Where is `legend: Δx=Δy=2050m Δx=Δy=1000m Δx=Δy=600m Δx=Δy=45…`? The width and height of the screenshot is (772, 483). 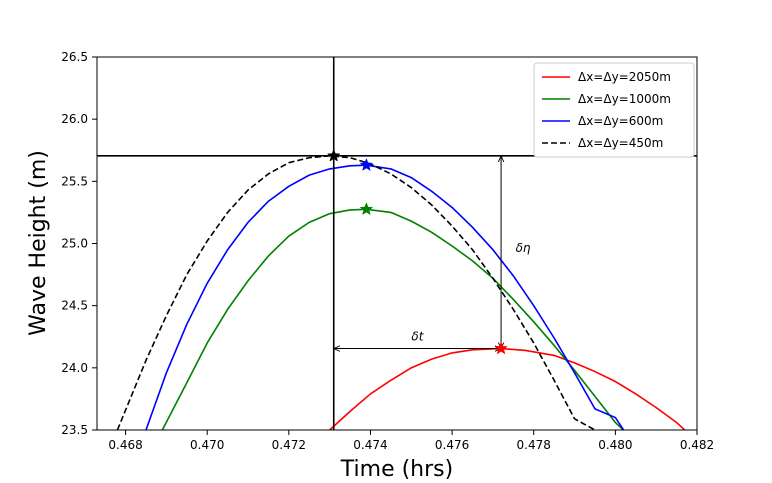
legend: Δx=Δy=2050m Δx=Δy=1000m Δx=Δy=600m Δx=Δy=45… is located at coordinates (614, 110).